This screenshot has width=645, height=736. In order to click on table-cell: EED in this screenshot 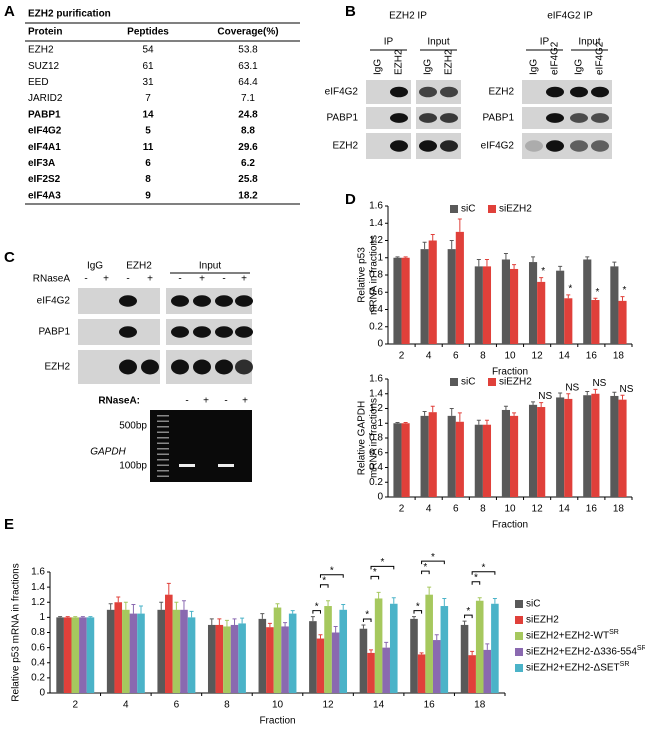, I will do `click(38, 82)`.